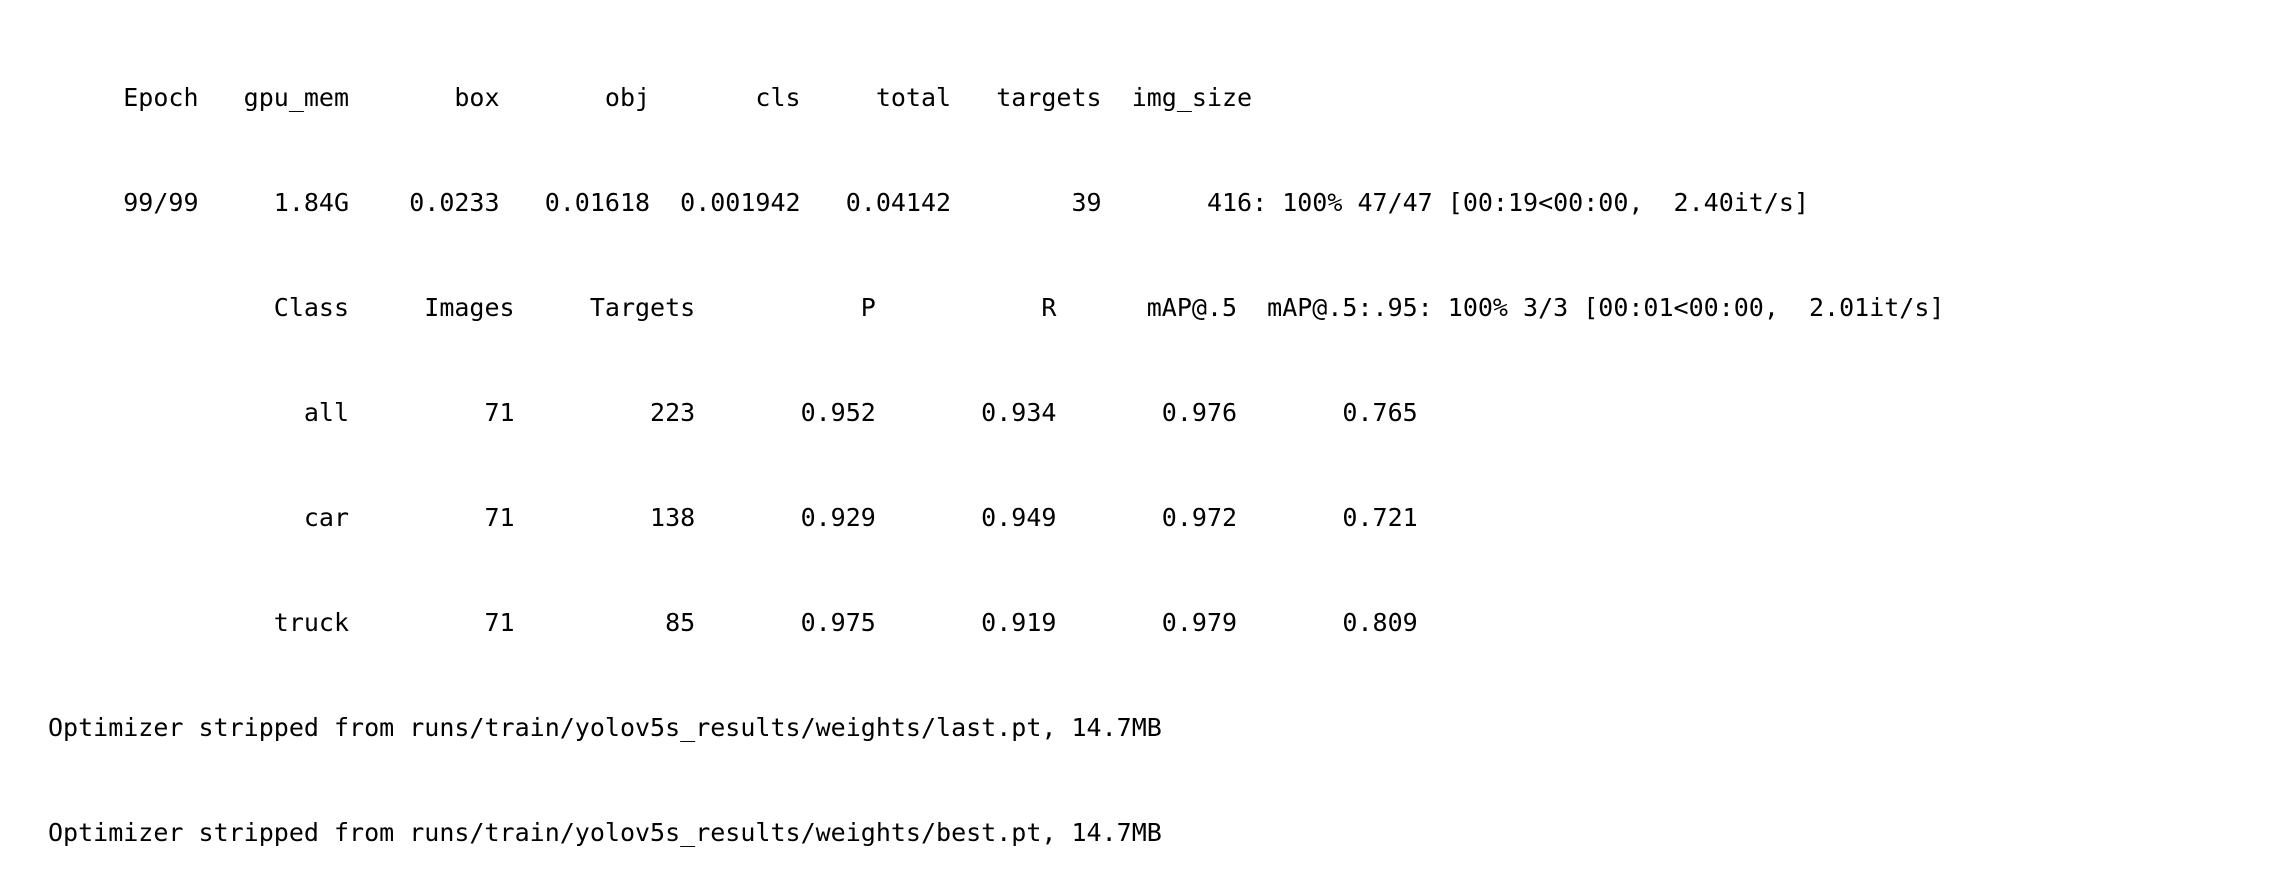  What do you see at coordinates (733, 517) in the screenshot?
I see `metrics-row-car: car 71 138 0.929 0.949 0.972 0.721` at bounding box center [733, 517].